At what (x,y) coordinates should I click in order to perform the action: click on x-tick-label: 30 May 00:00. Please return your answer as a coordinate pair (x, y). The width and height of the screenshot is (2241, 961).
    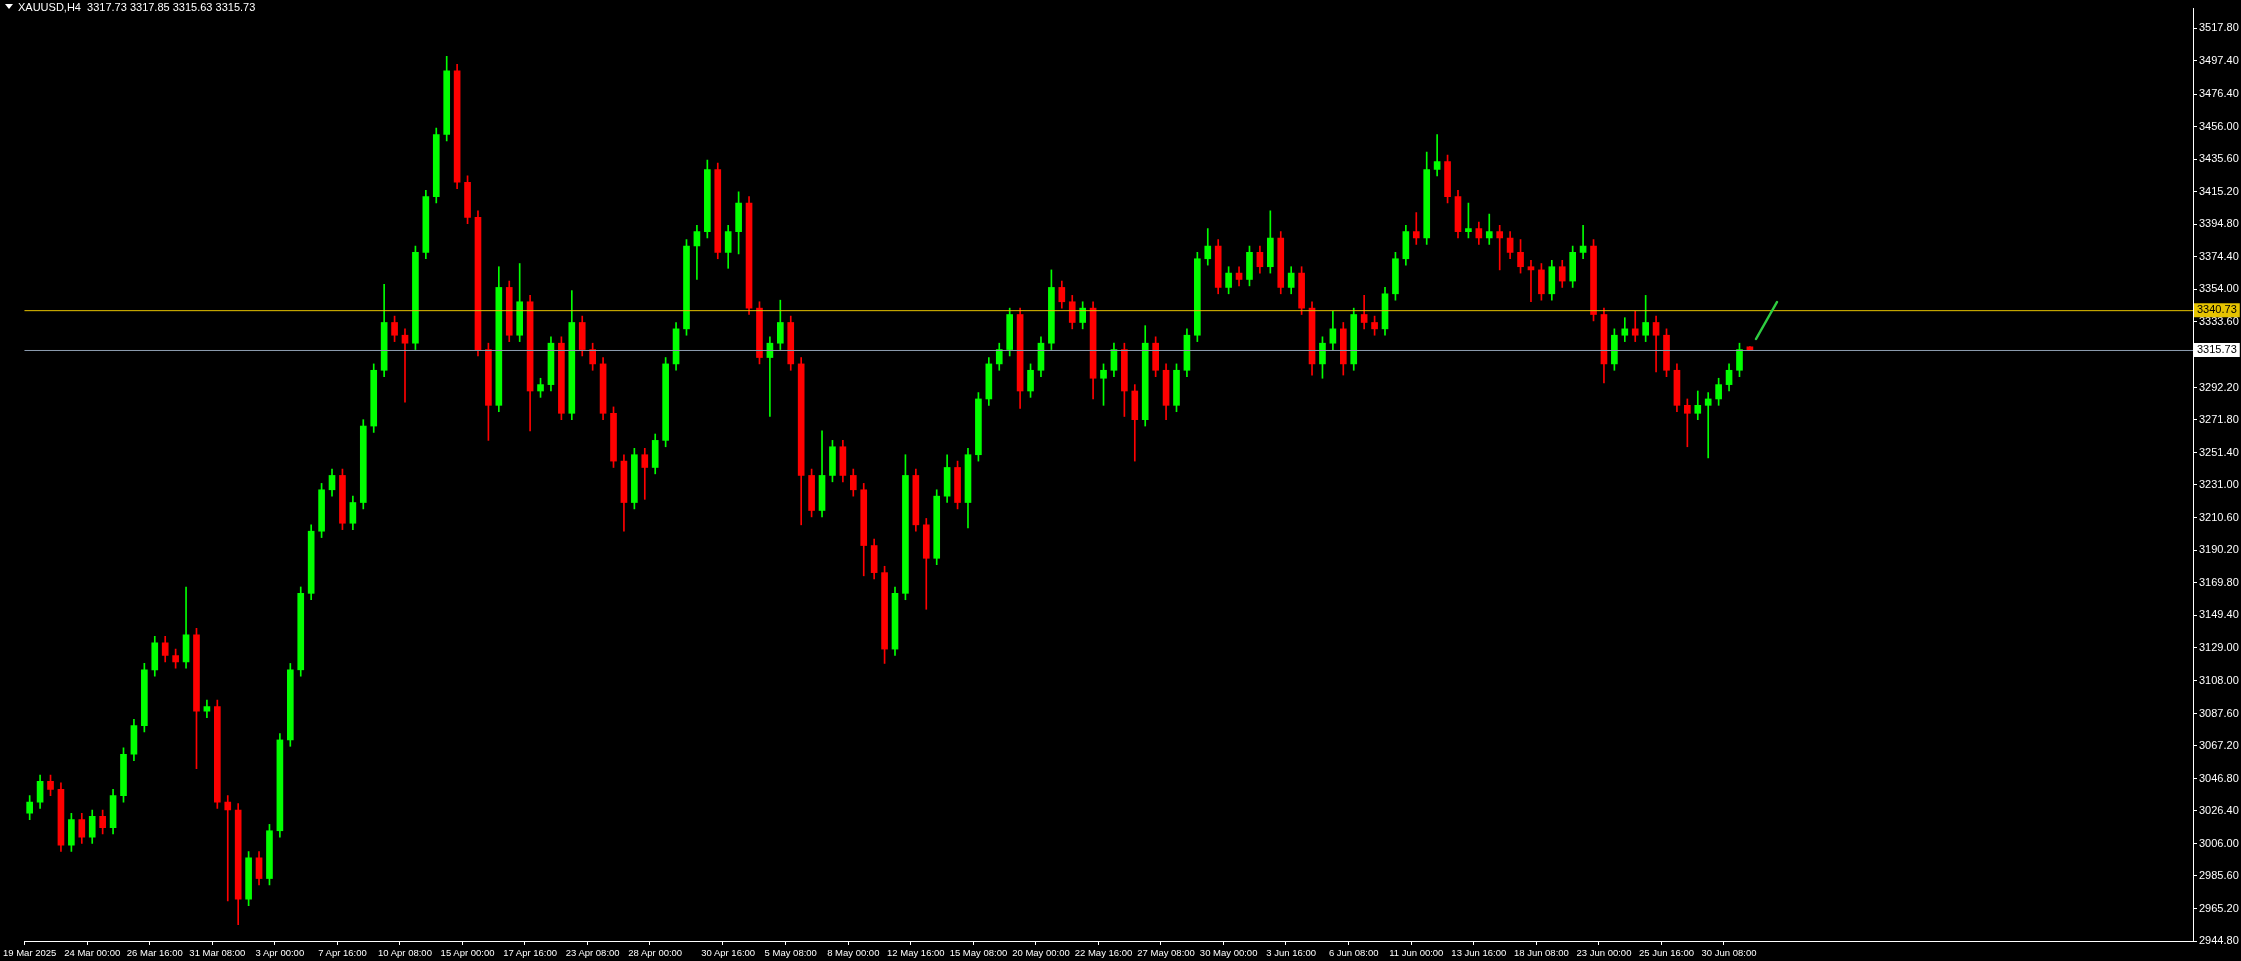
    Looking at the image, I should click on (1228, 953).